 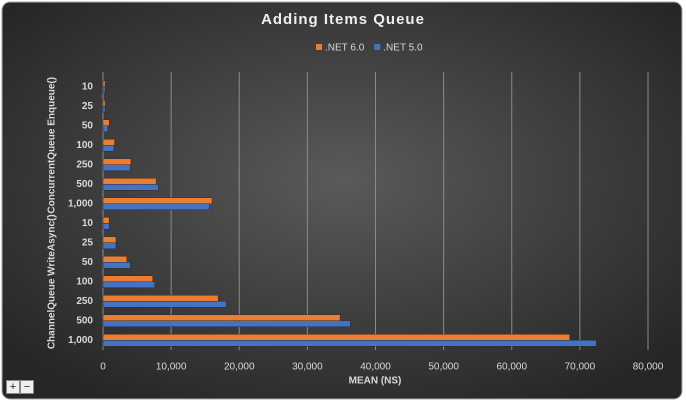 I want to click on group-label: ChannelQueue WriteAsync(), so click(x=52, y=281).